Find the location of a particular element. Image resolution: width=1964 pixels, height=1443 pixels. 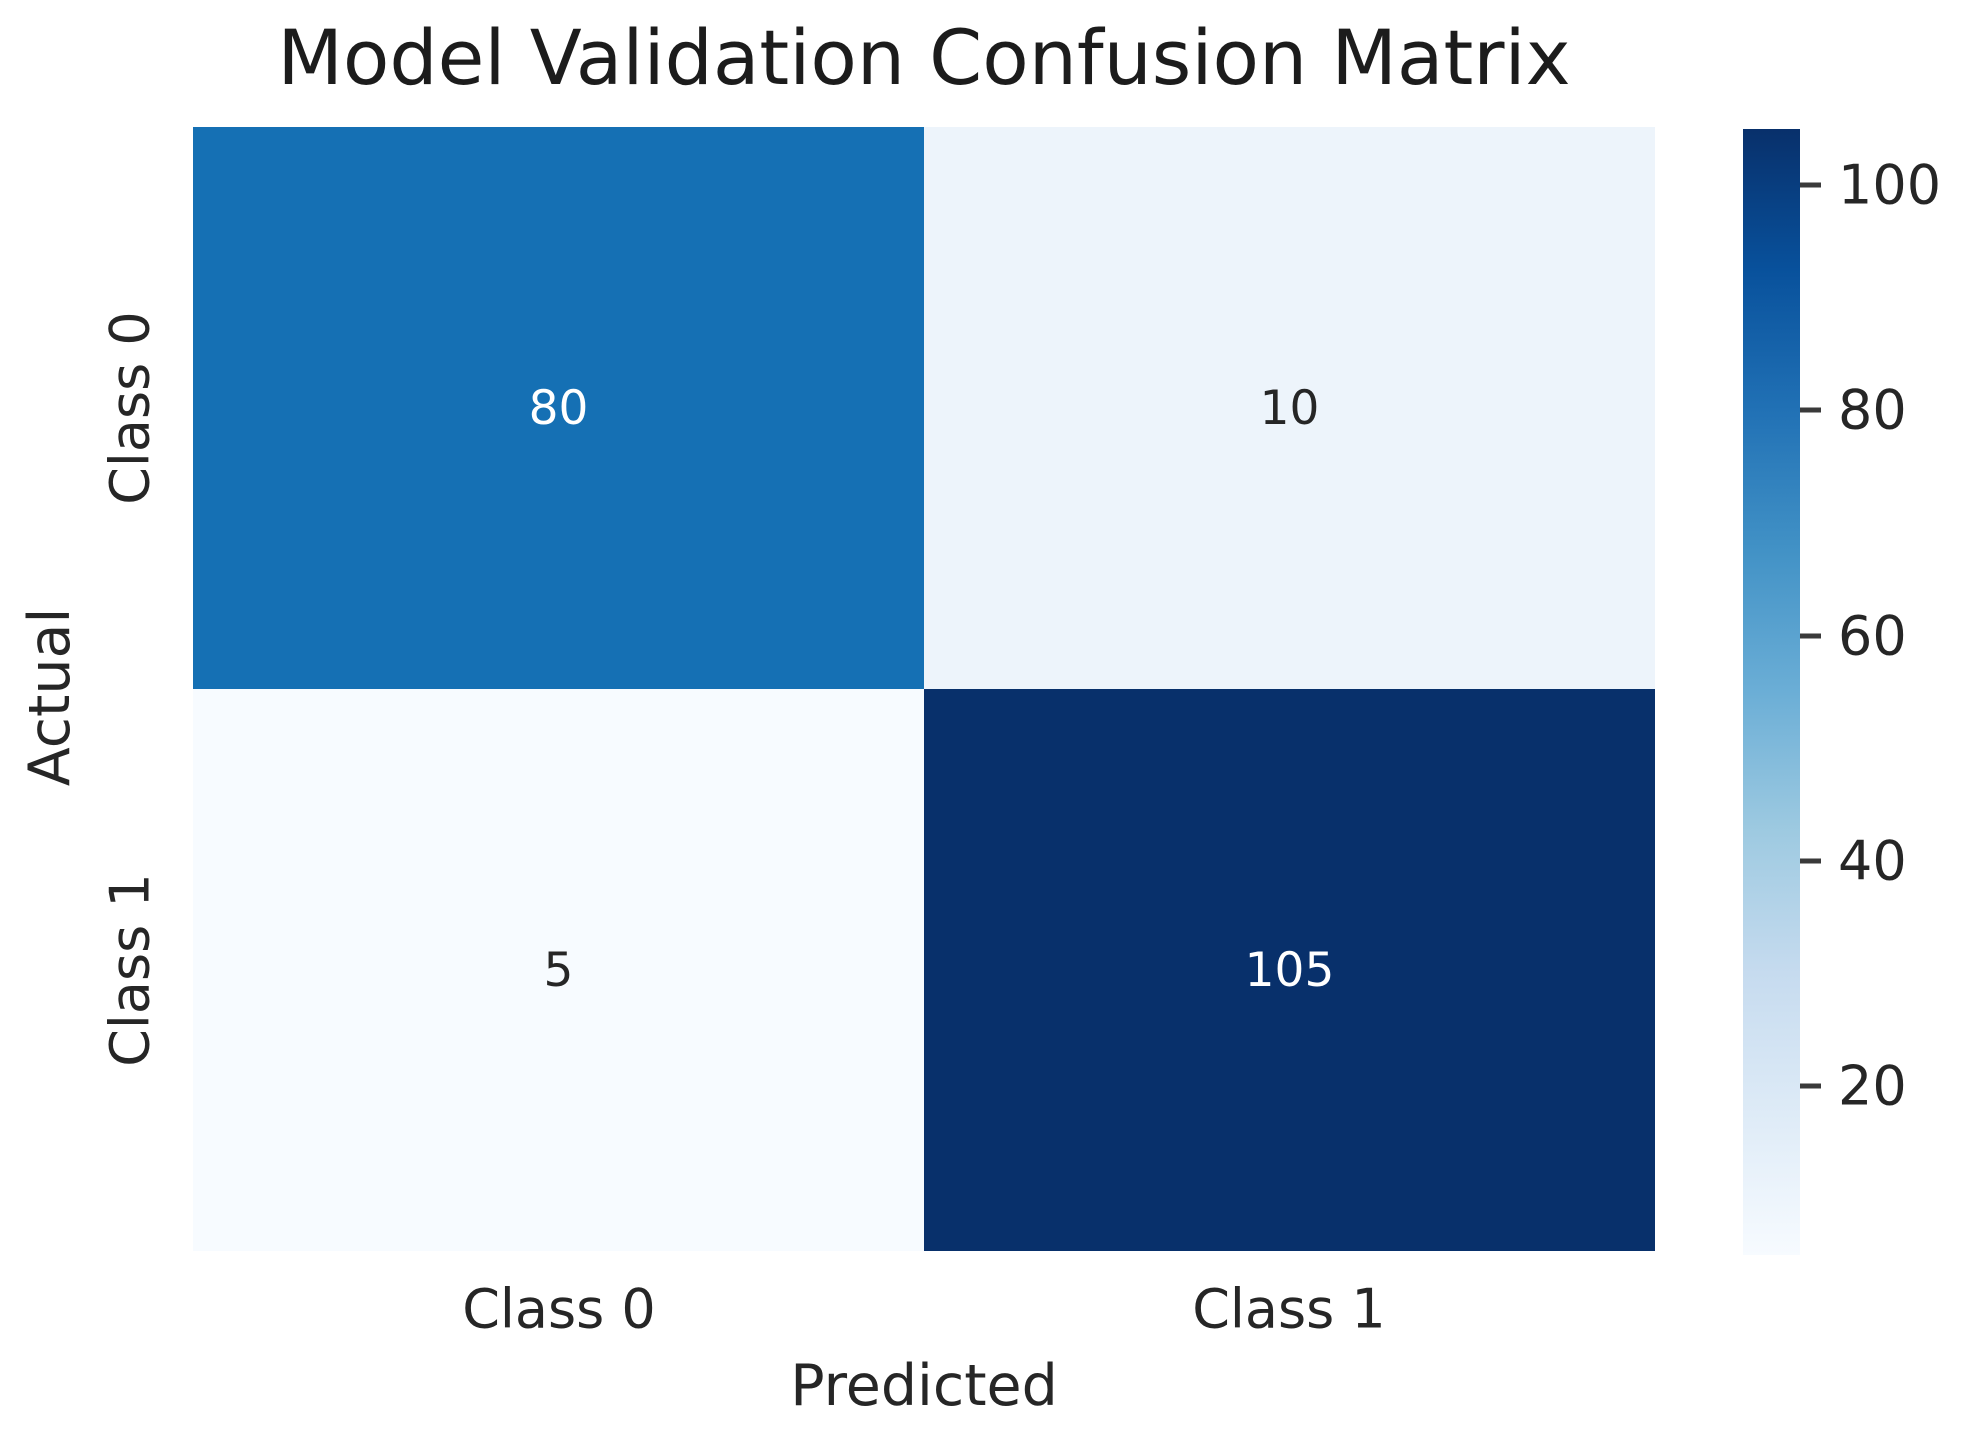

colorbar-tick-label-100: 100 is located at coordinates (1890, 185).